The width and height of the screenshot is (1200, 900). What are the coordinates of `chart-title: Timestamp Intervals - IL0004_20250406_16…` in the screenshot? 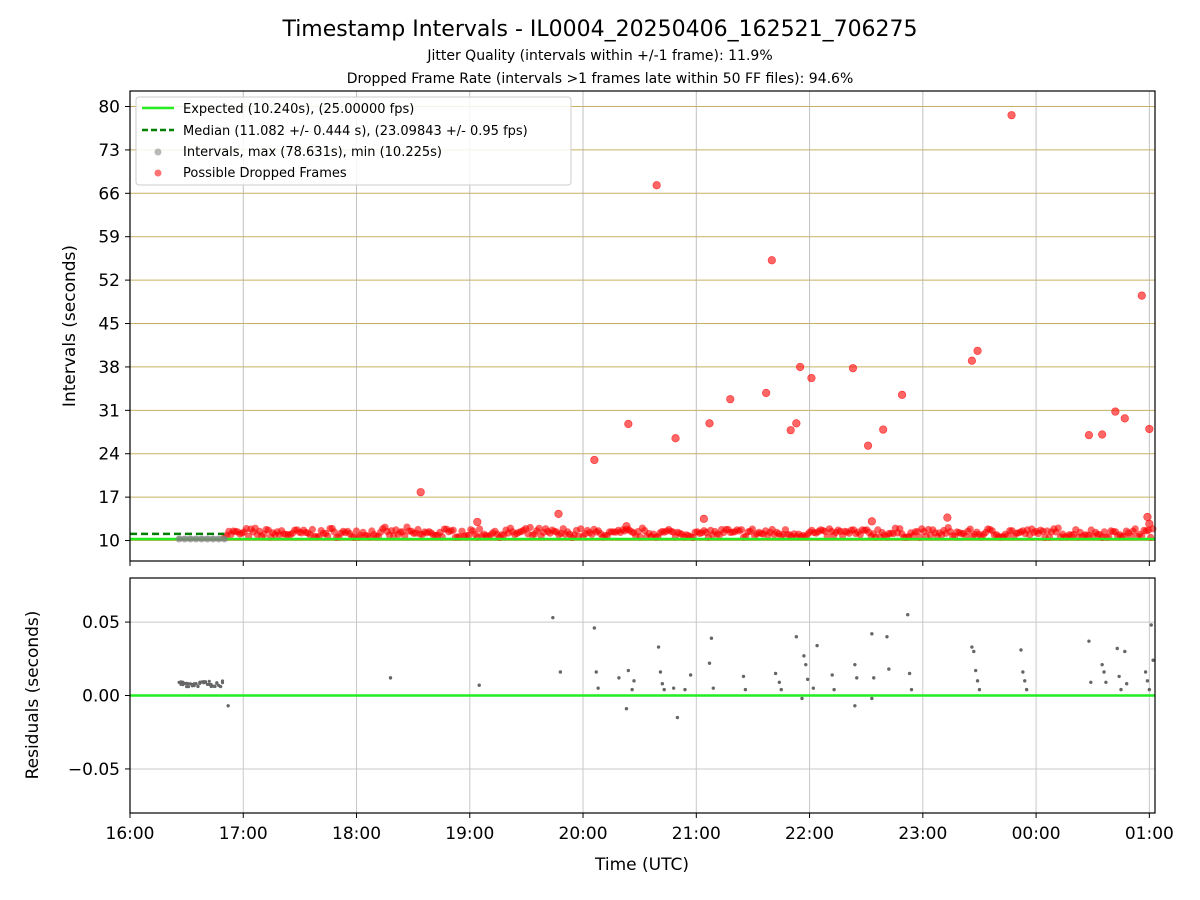 It's located at (599, 29).